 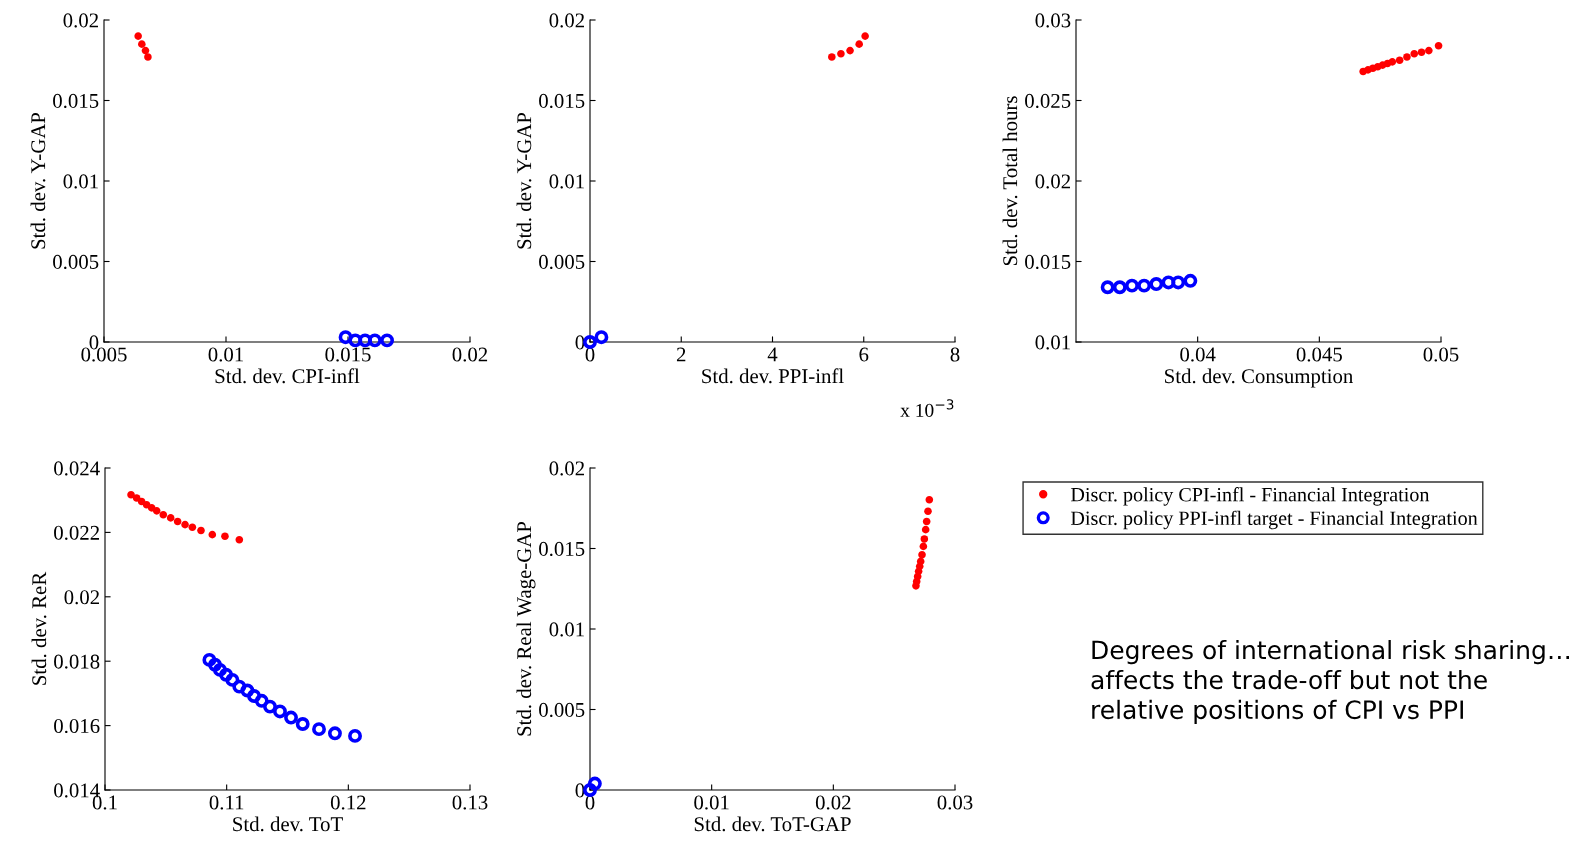 I want to click on x-axis-title: Std. dev. CPI-infl, so click(x=287, y=376).